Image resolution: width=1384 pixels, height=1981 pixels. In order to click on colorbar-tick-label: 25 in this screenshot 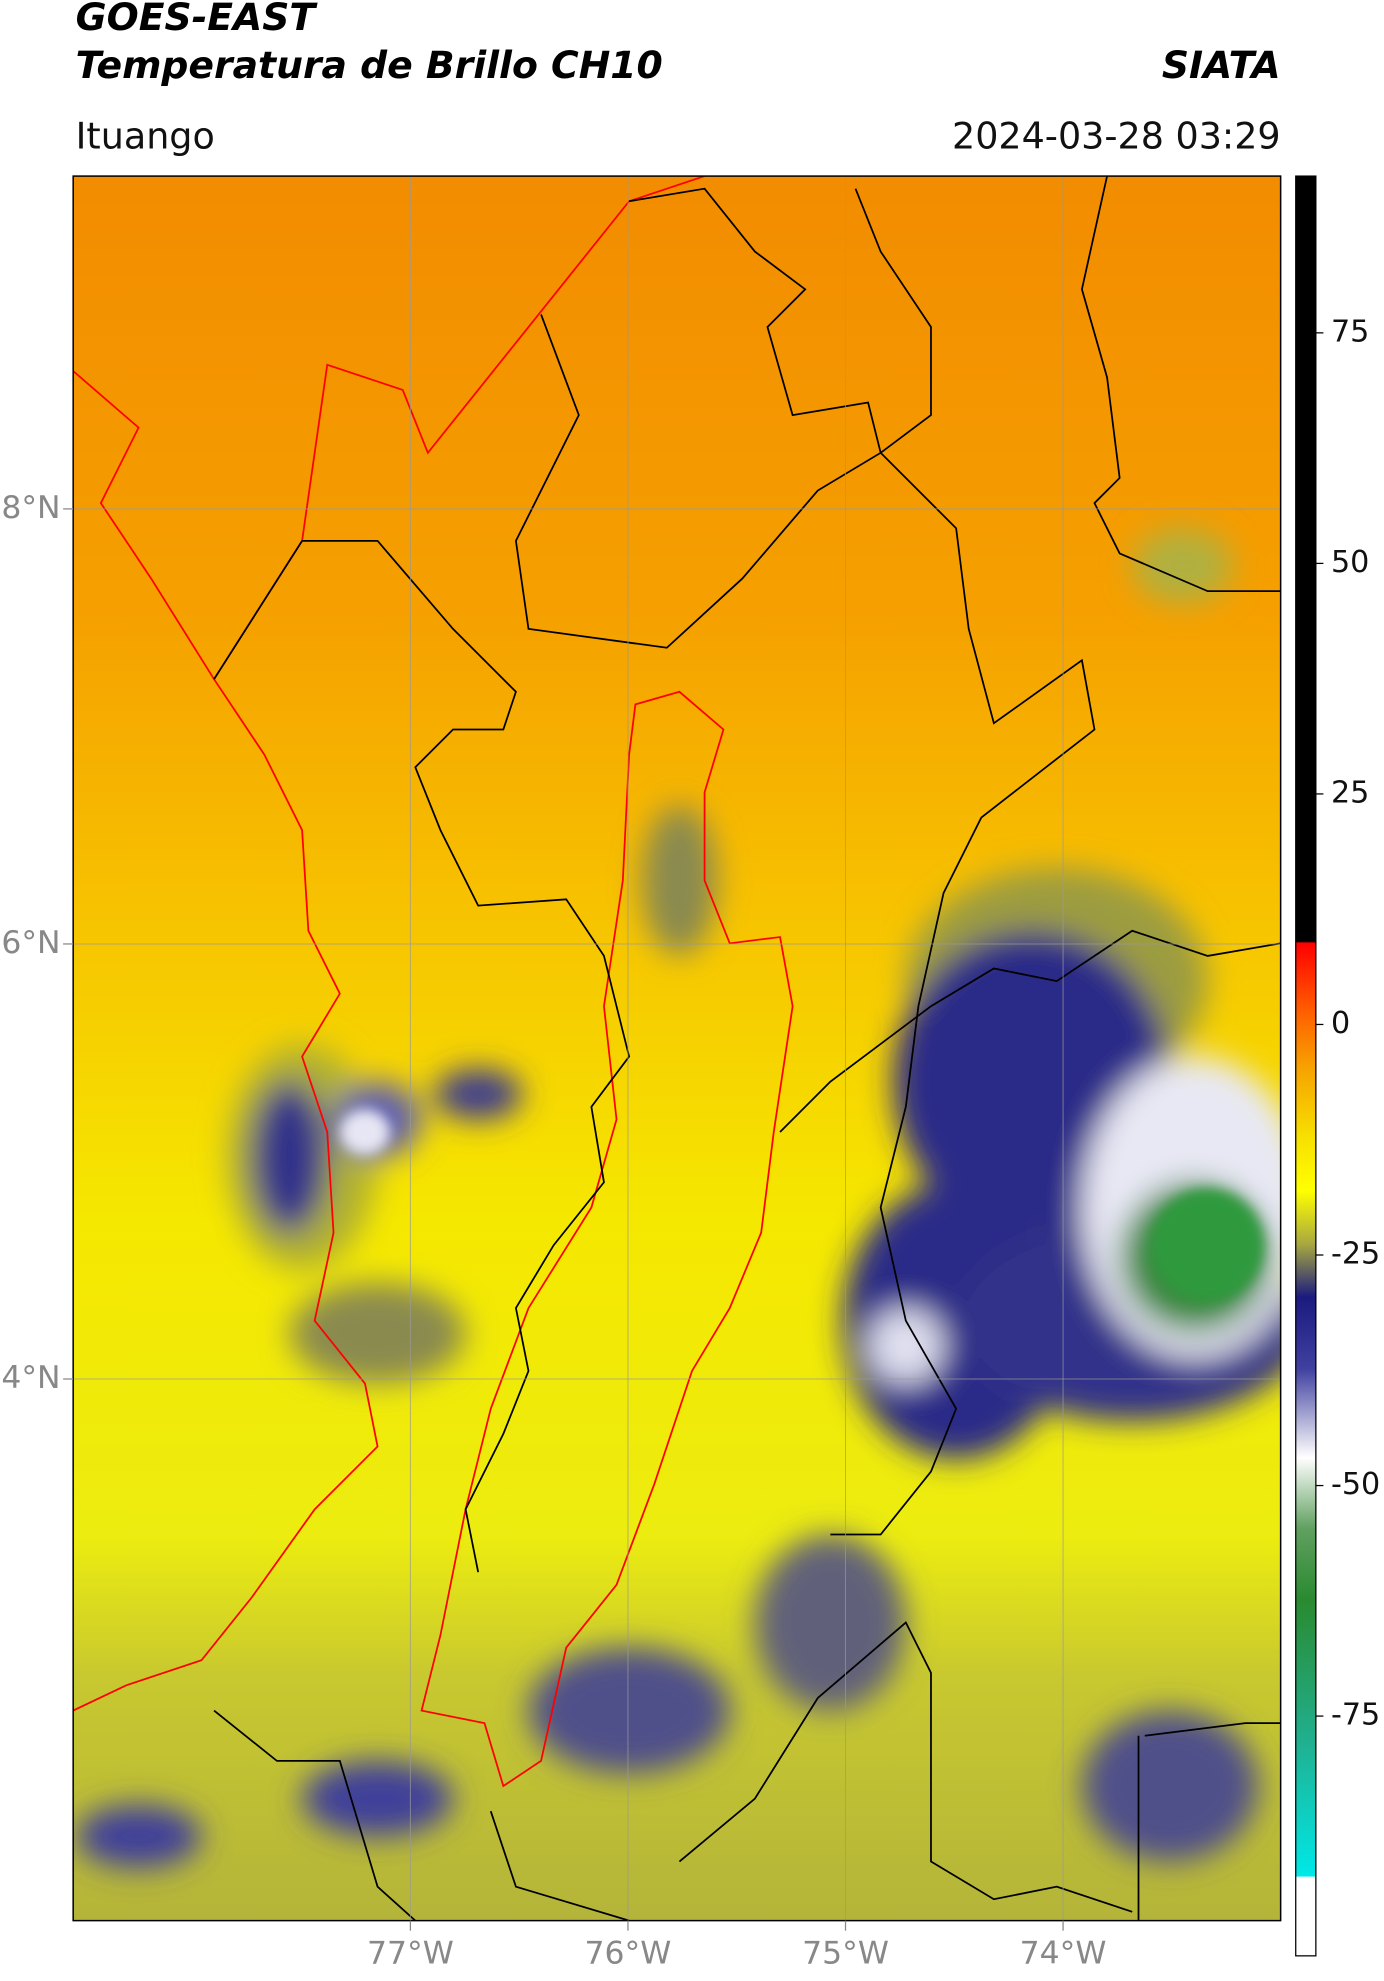, I will do `click(1350, 792)`.